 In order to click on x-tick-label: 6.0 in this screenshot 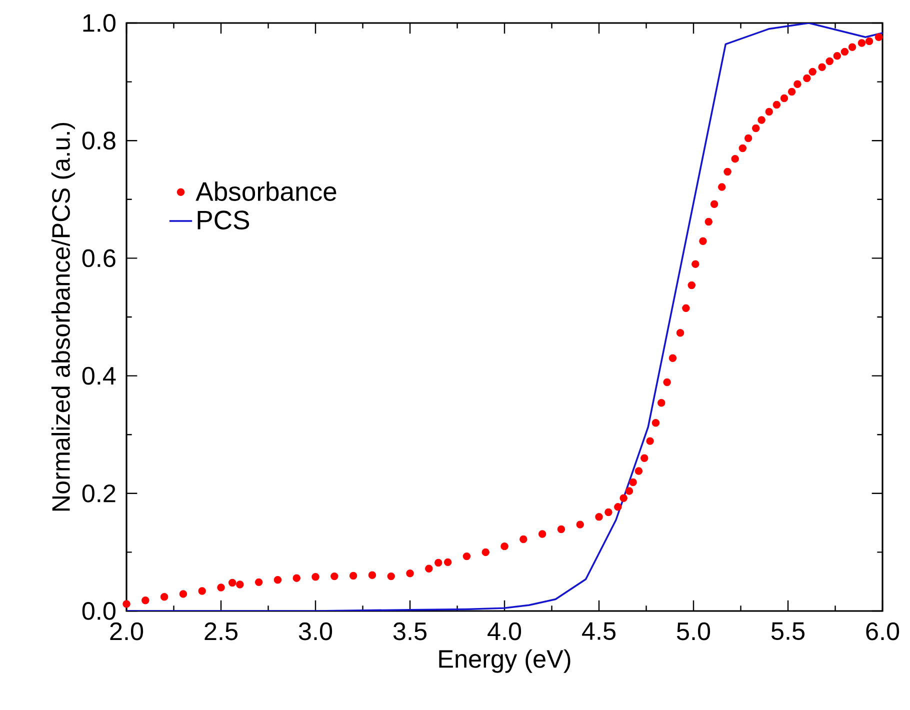, I will do `click(883, 631)`.